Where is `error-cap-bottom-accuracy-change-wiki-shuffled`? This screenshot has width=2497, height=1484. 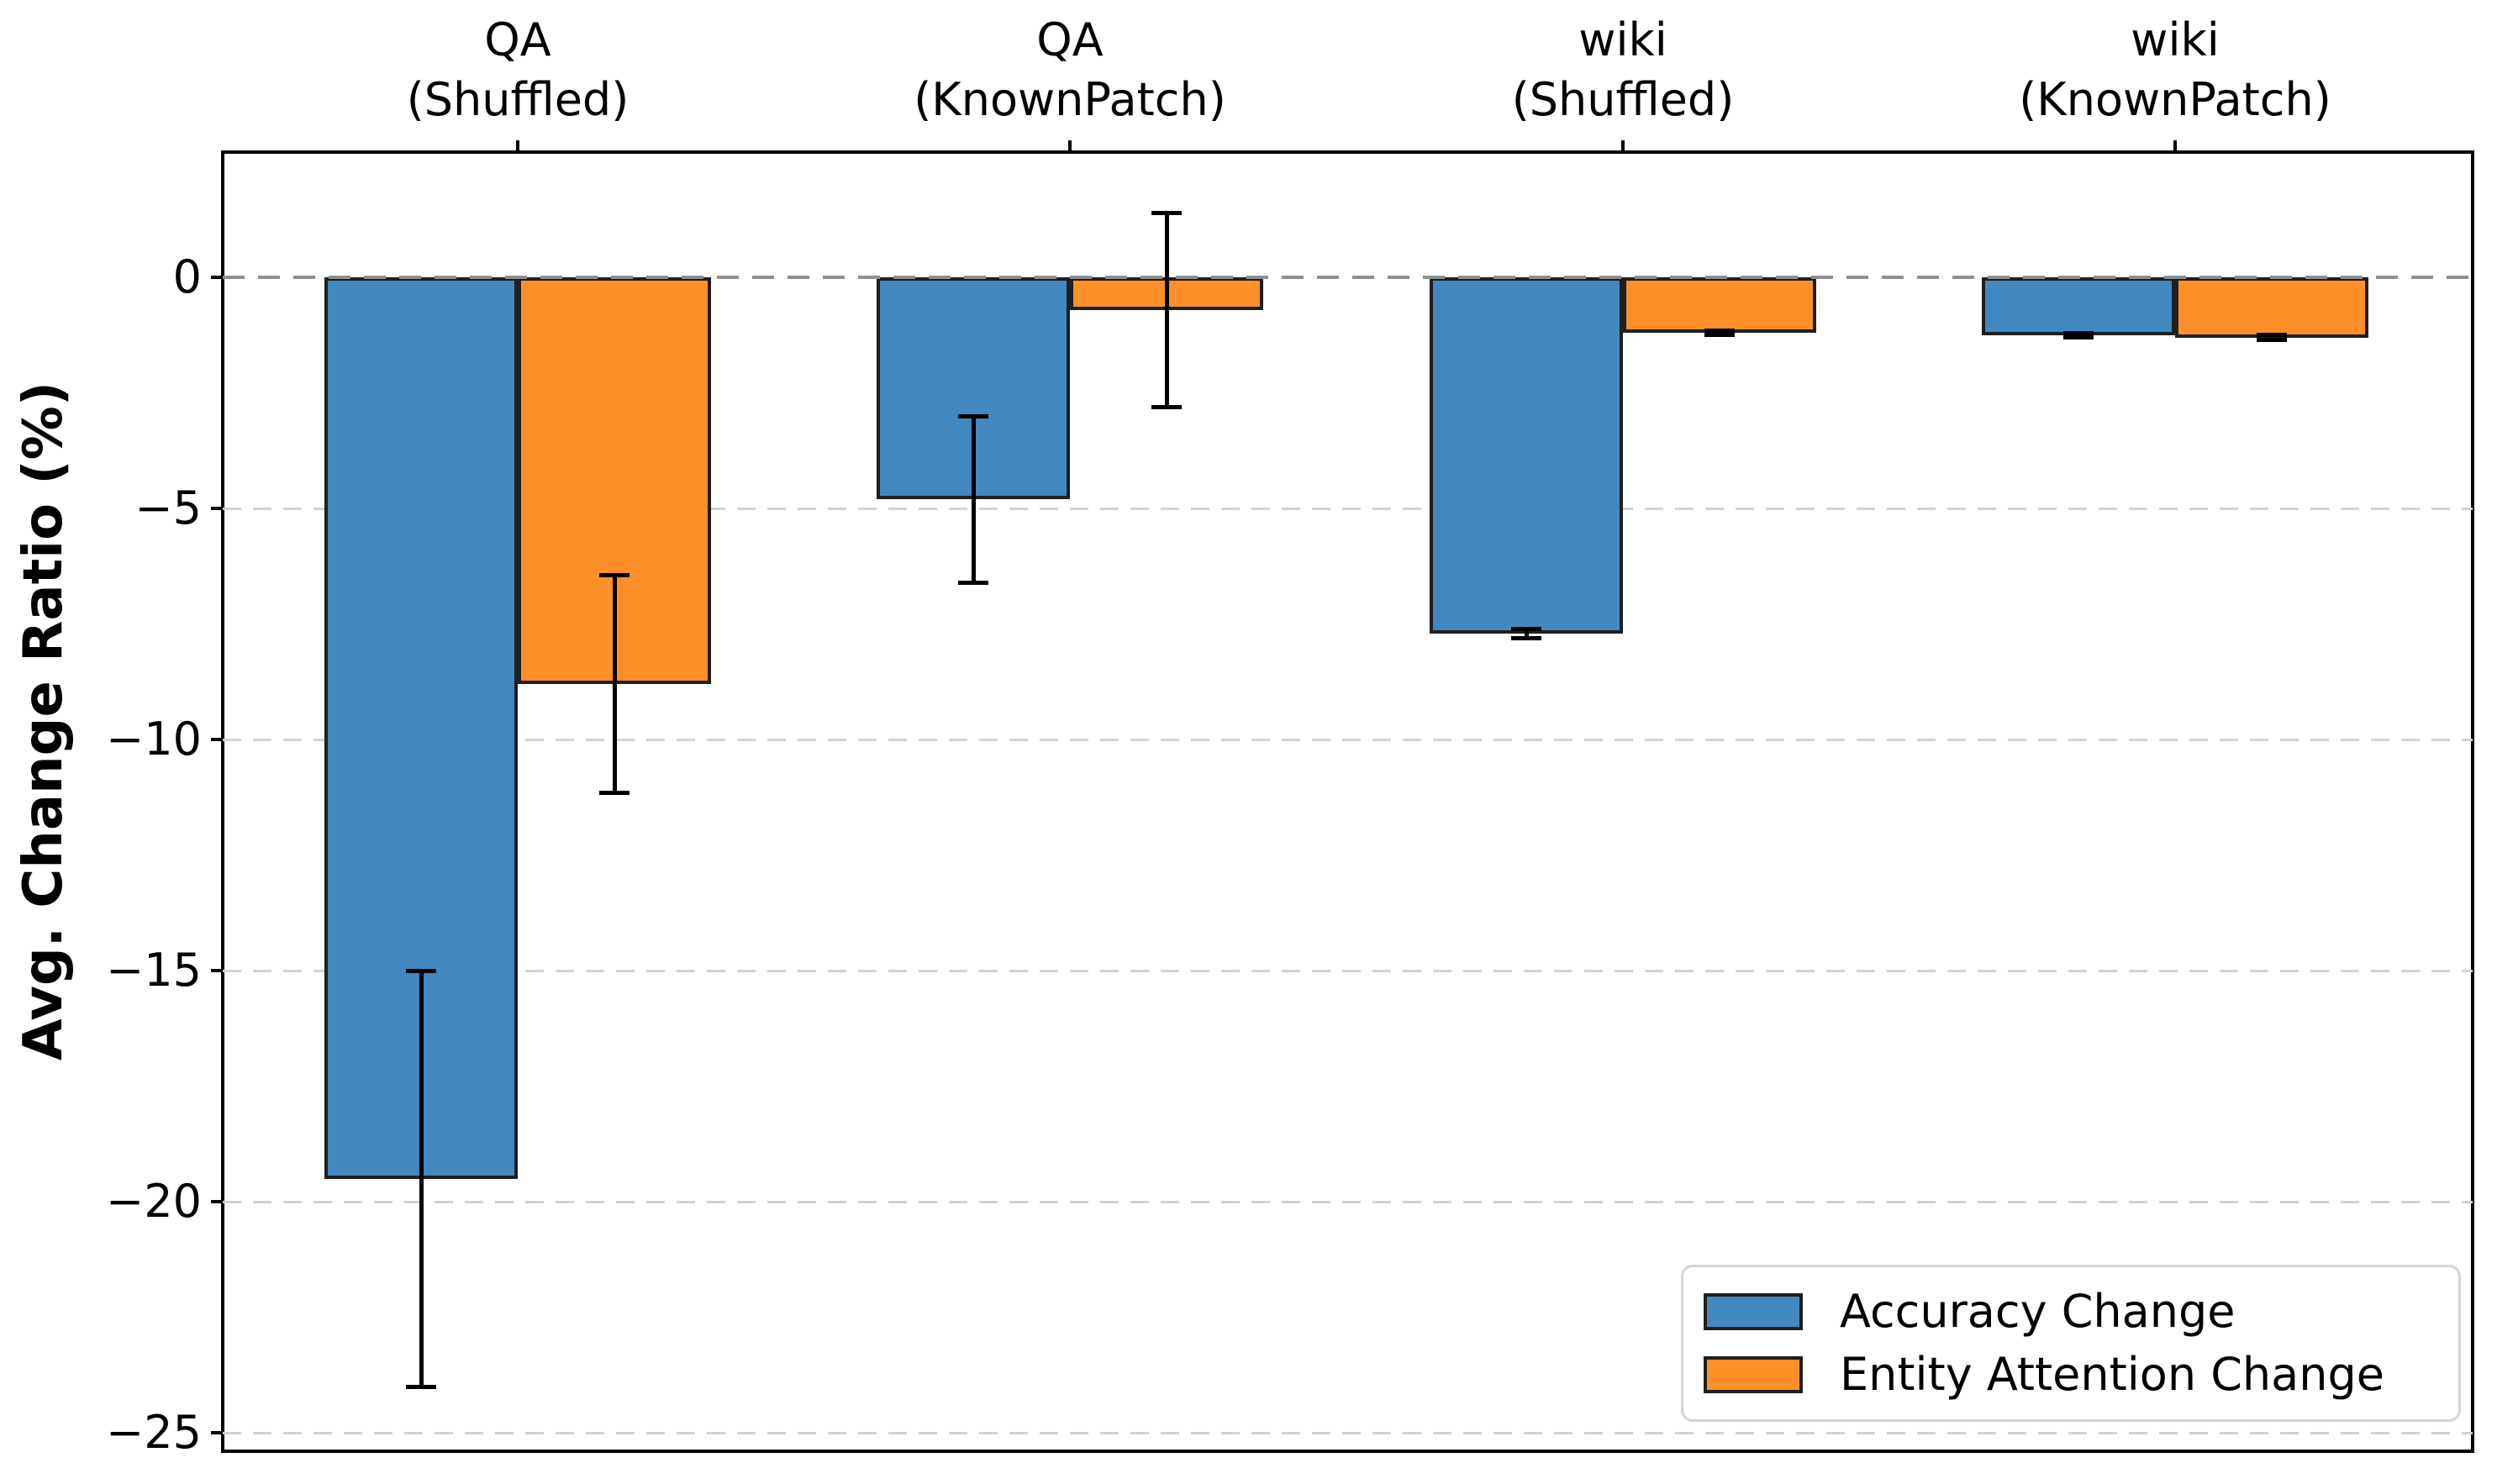 error-cap-bottom-accuracy-change-wiki-shuffled is located at coordinates (1526, 637).